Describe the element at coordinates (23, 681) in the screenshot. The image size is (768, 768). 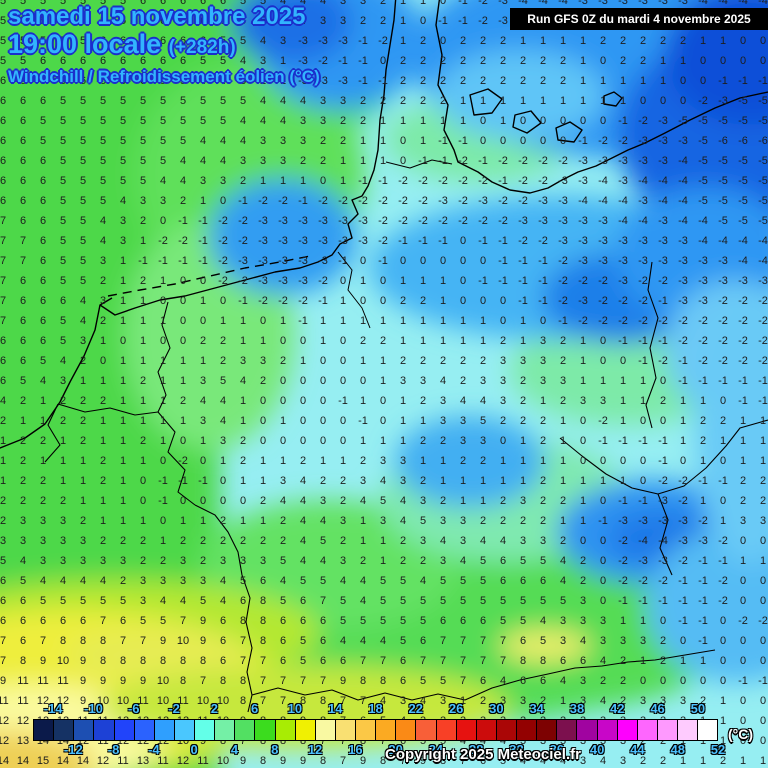
I see `grid-value: 11` at that location.